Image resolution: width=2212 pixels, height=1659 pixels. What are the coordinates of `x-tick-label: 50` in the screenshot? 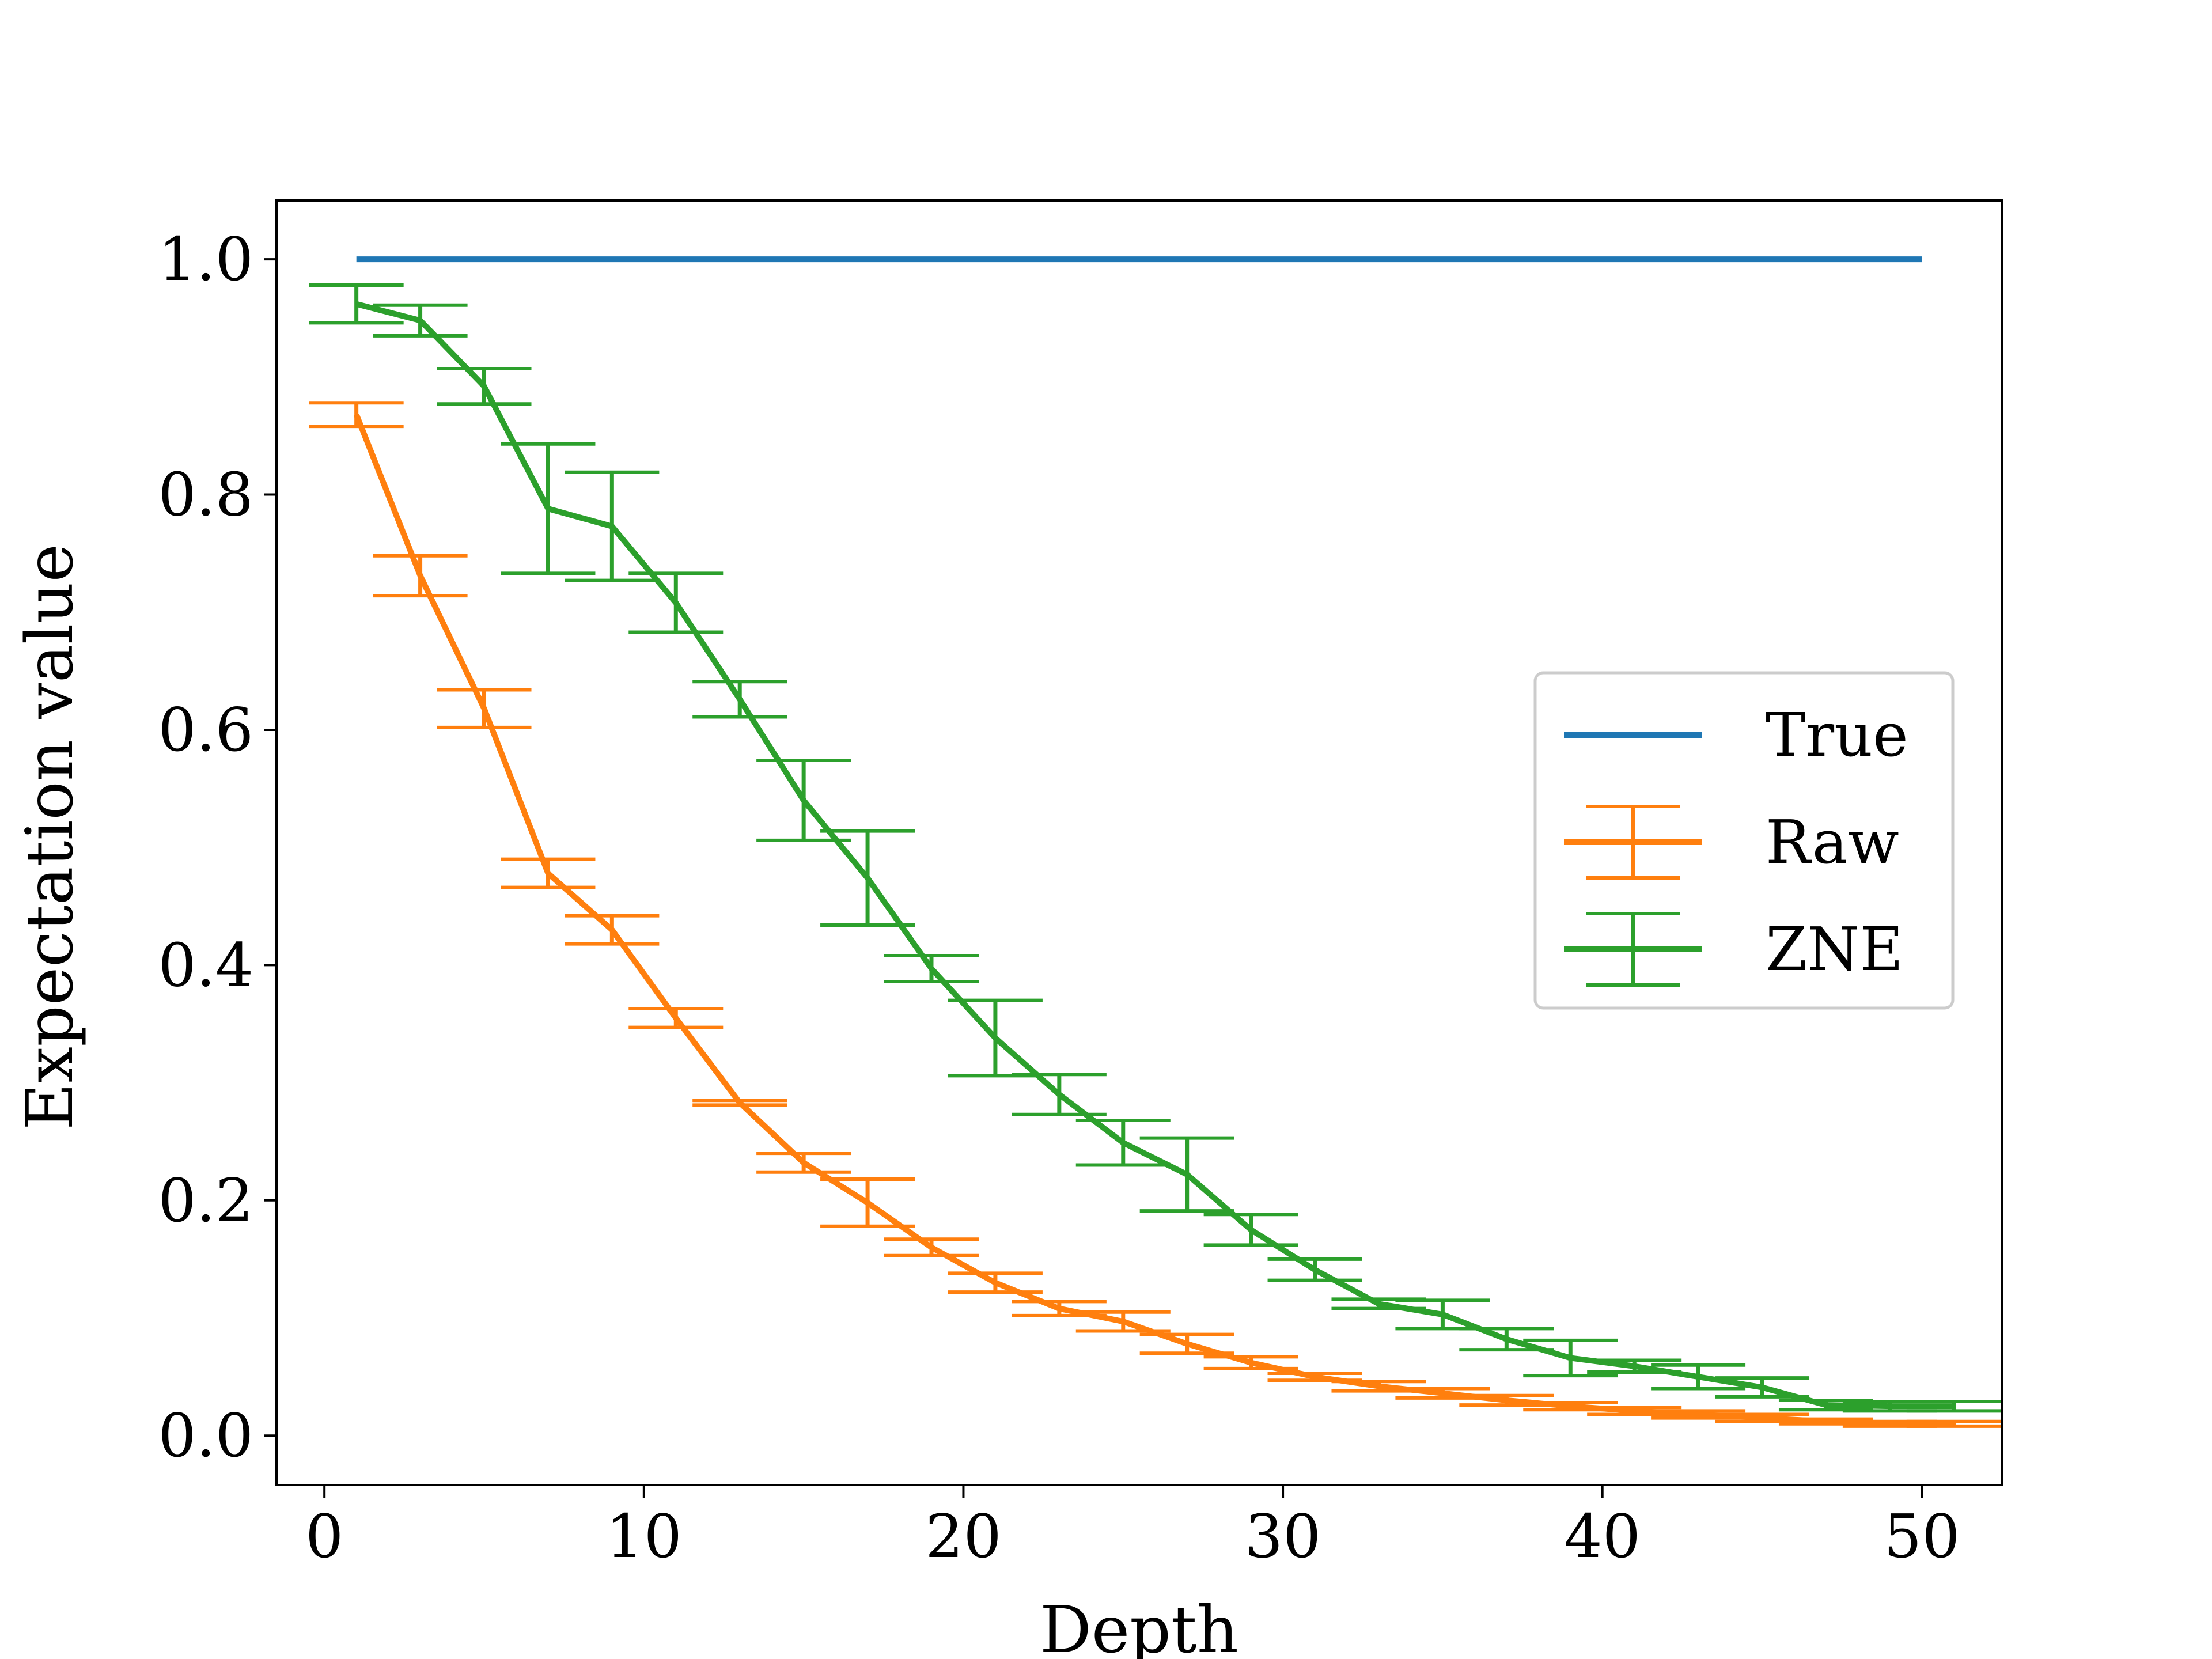 It's located at (1922, 1536).